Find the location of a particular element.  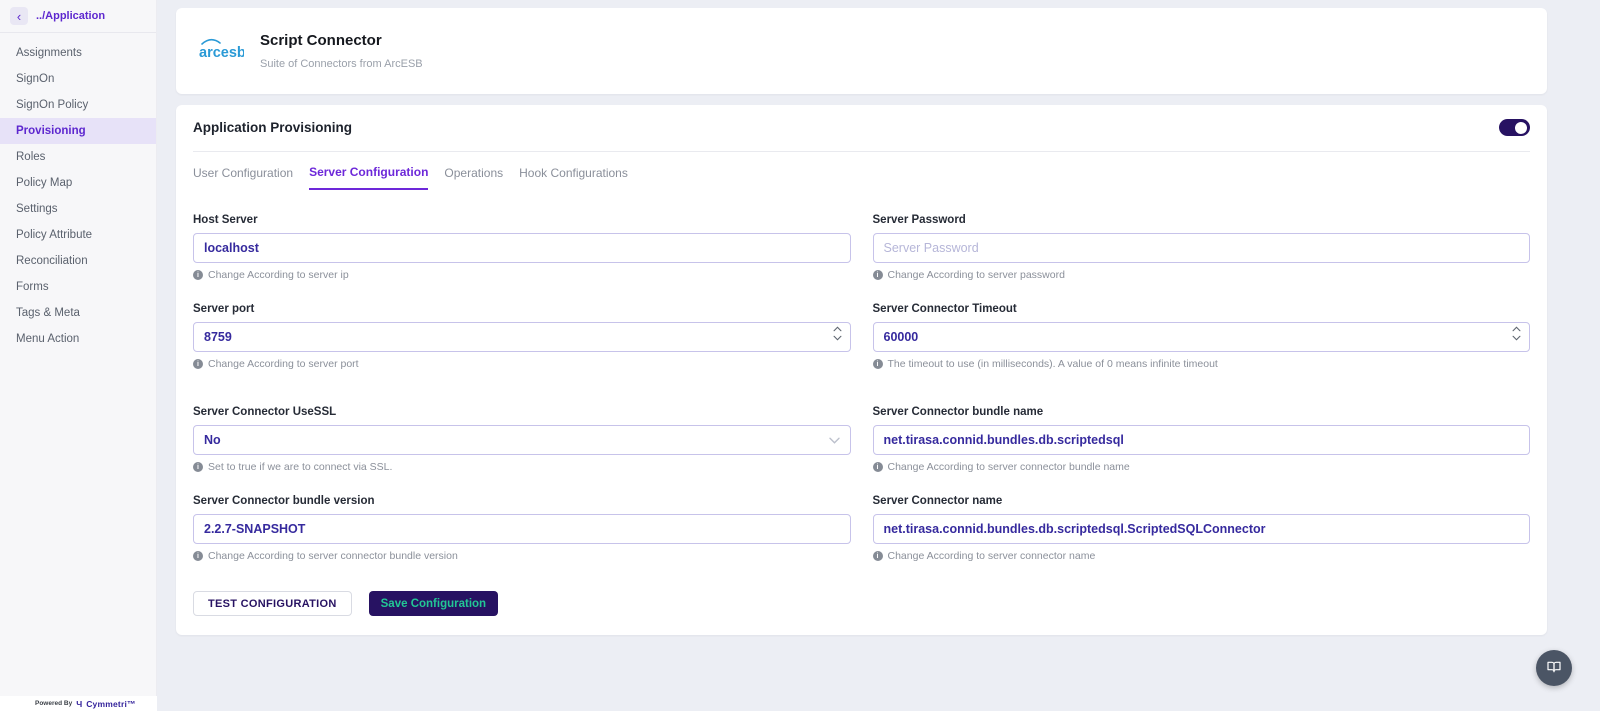

open-book-icon is located at coordinates (1554, 668).